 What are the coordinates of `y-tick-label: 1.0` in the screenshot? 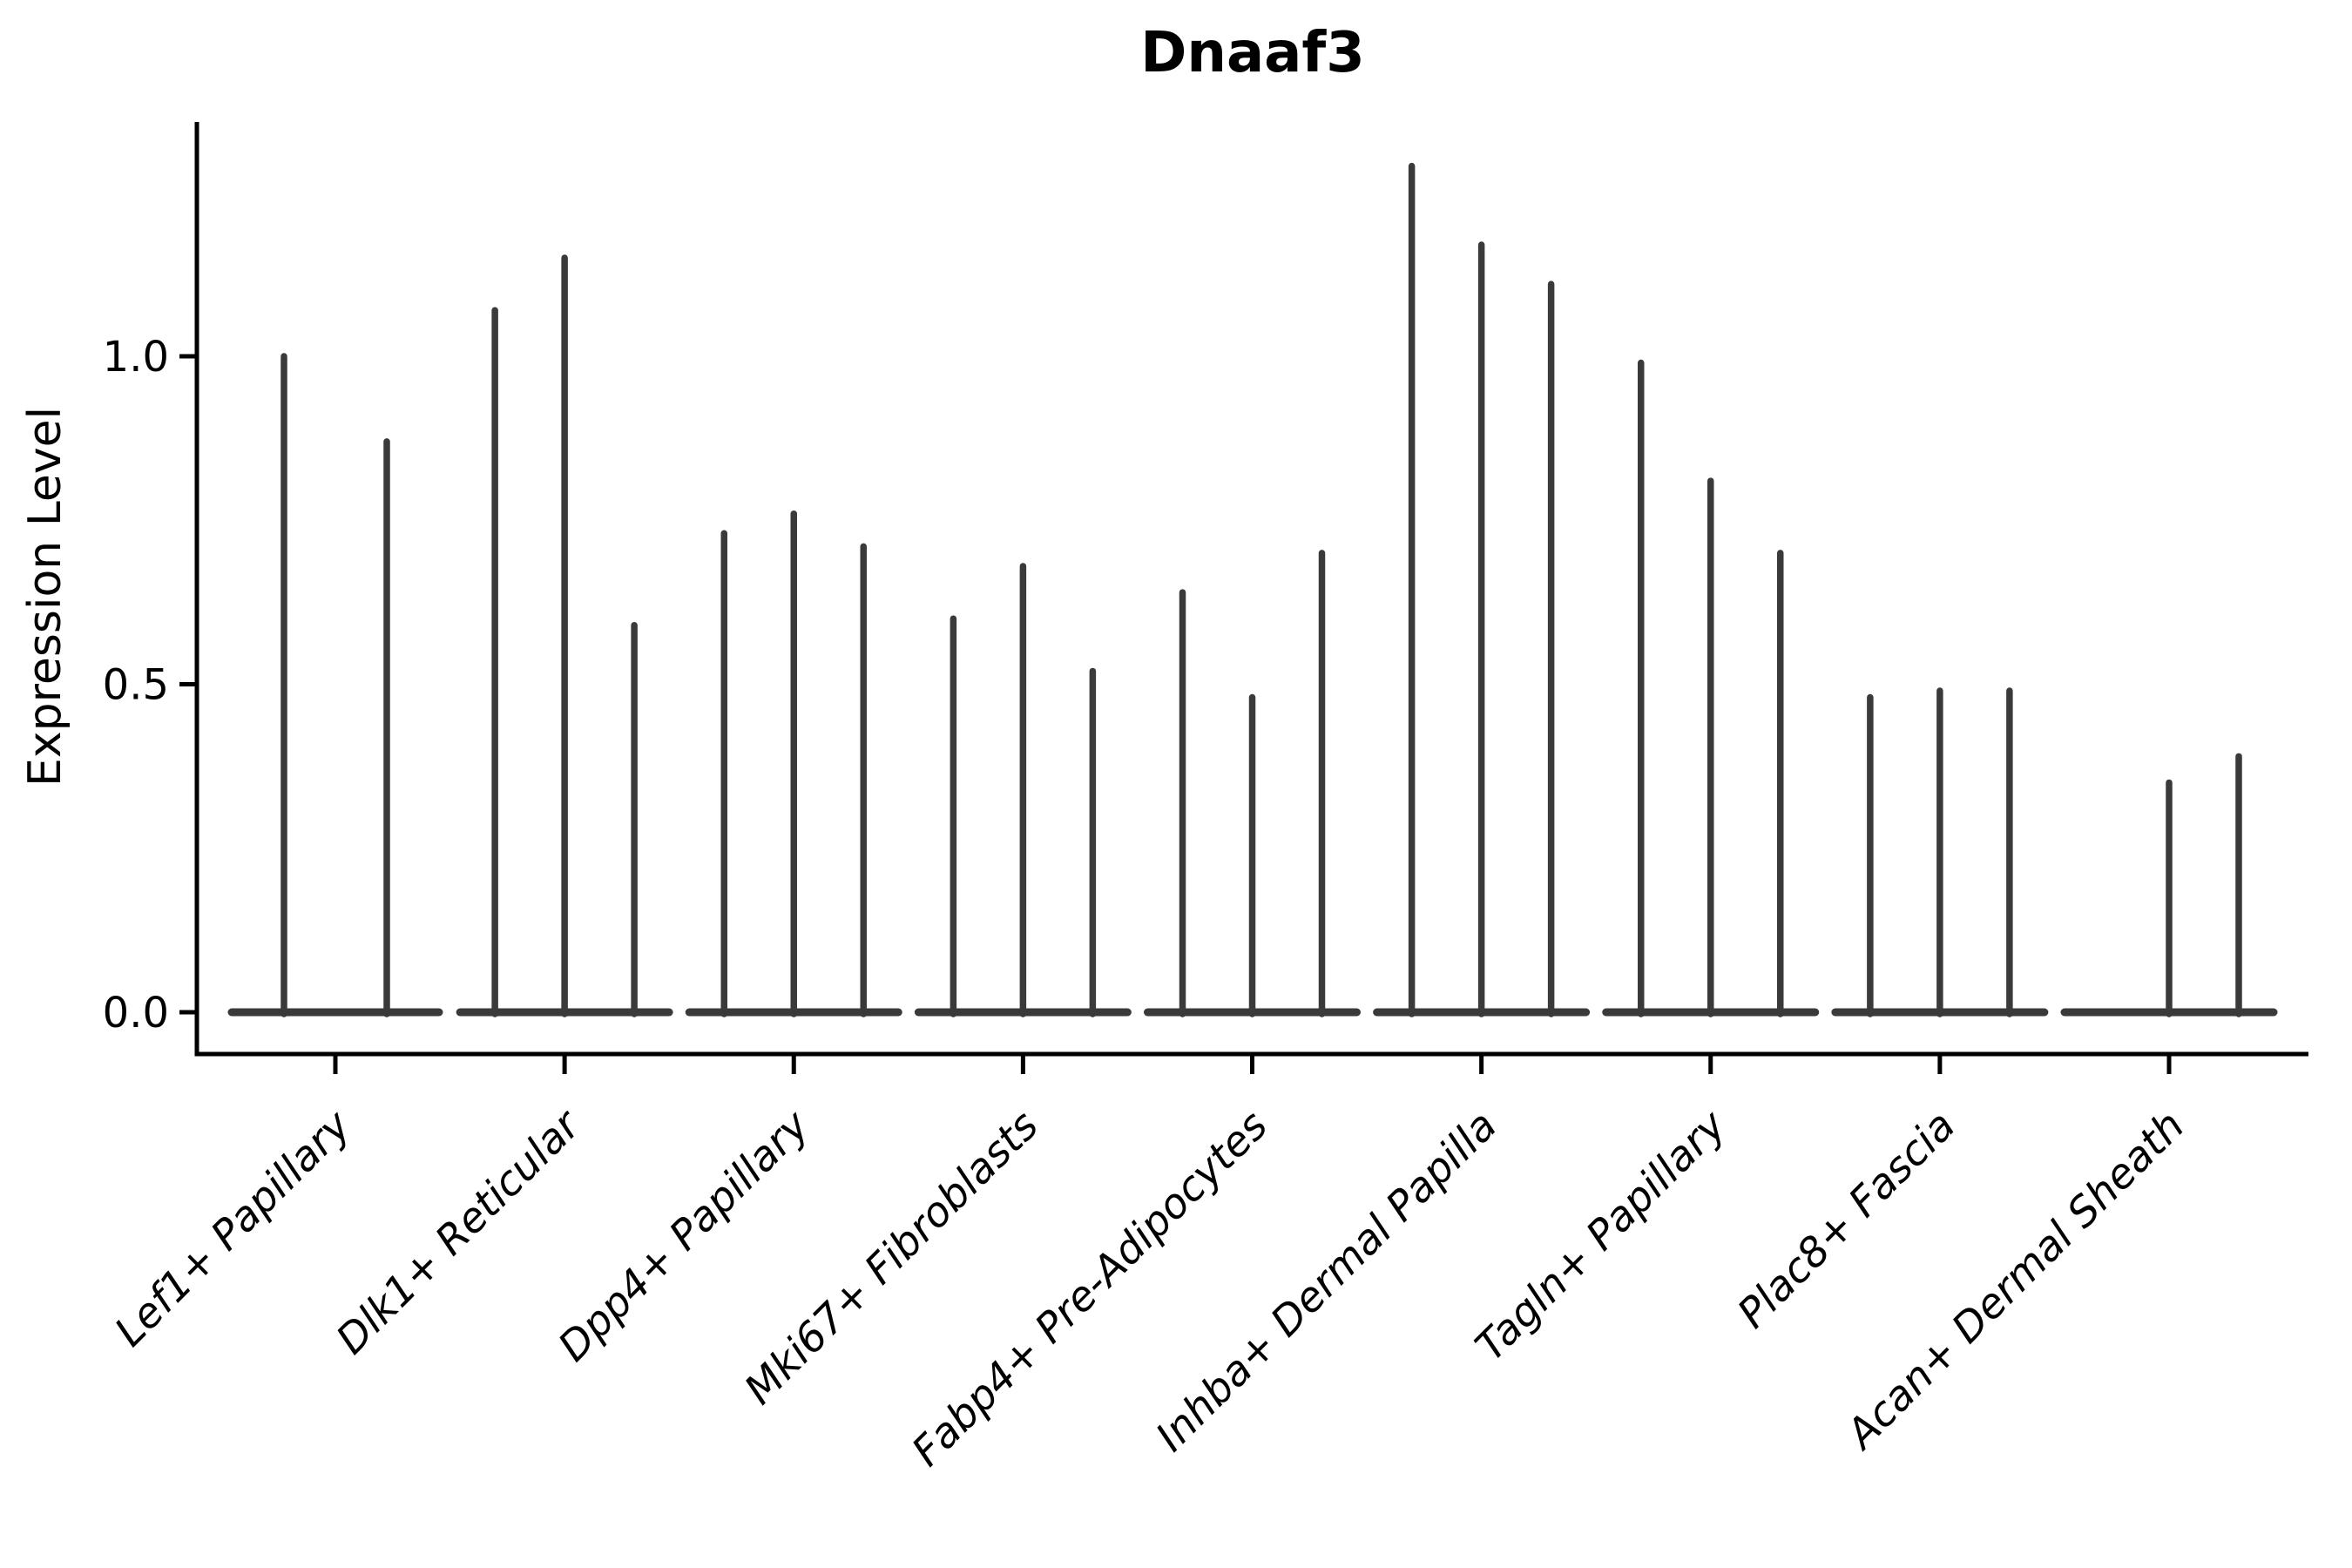 It's located at (136, 357).